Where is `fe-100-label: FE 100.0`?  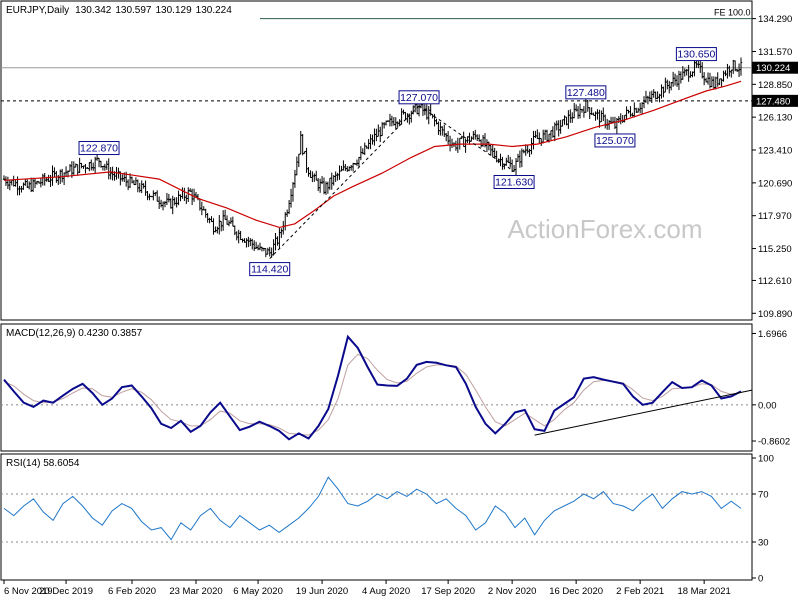
fe-100-label: FE 100.0 is located at coordinates (732, 13).